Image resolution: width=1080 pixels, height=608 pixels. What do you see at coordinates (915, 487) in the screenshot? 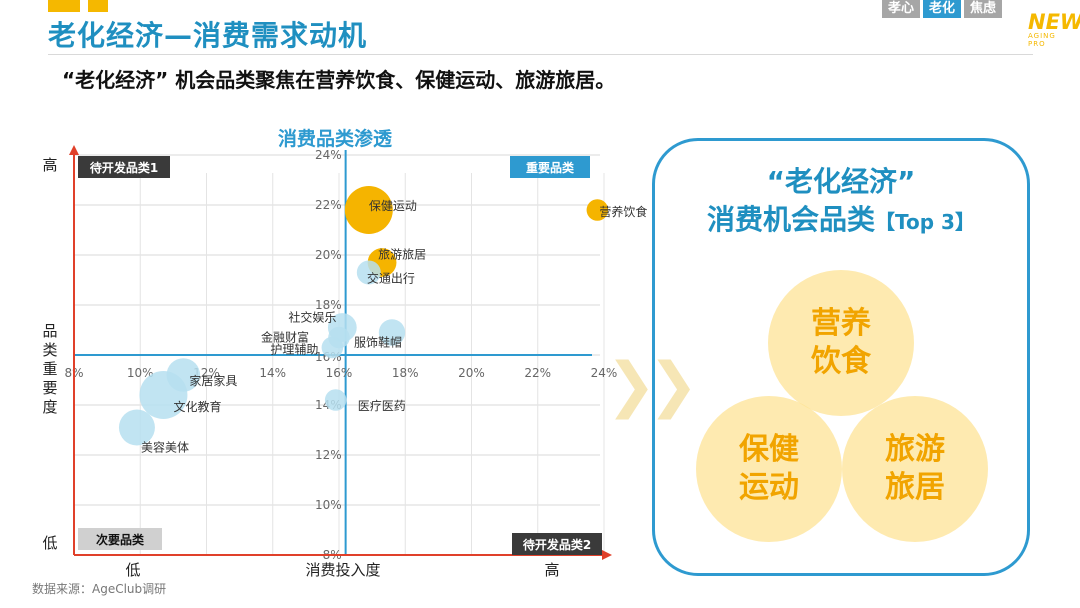
I see `circle-label-line2: 旅居` at bounding box center [915, 487].